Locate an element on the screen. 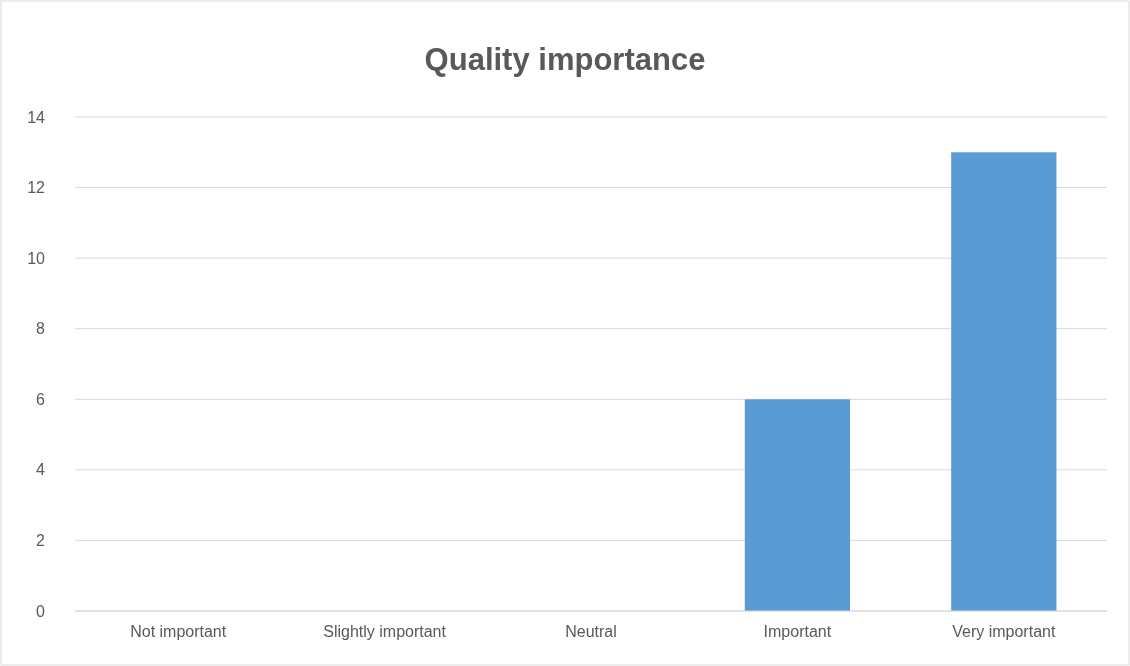 Image resolution: width=1130 pixels, height=666 pixels. x-tick-label: Important is located at coordinates (797, 631).